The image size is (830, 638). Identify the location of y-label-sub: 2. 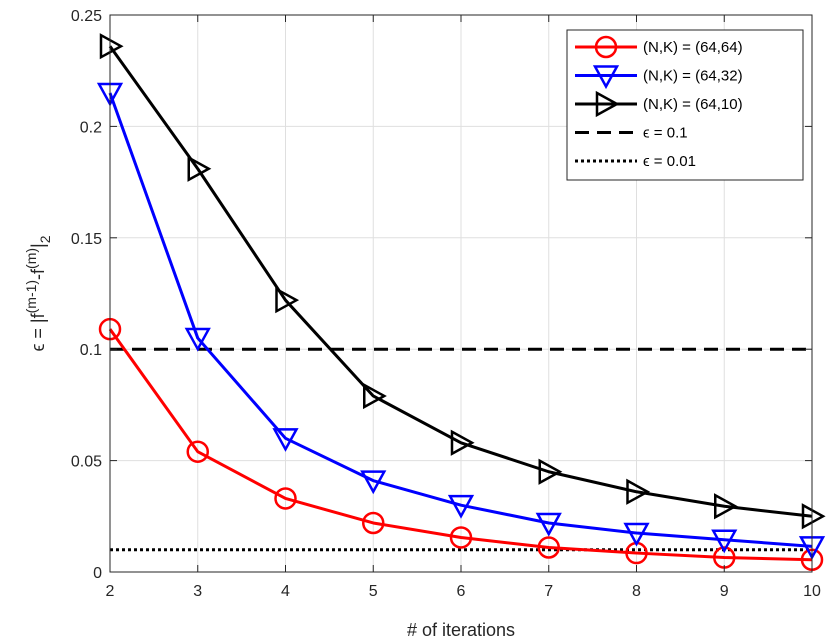
(45, 239).